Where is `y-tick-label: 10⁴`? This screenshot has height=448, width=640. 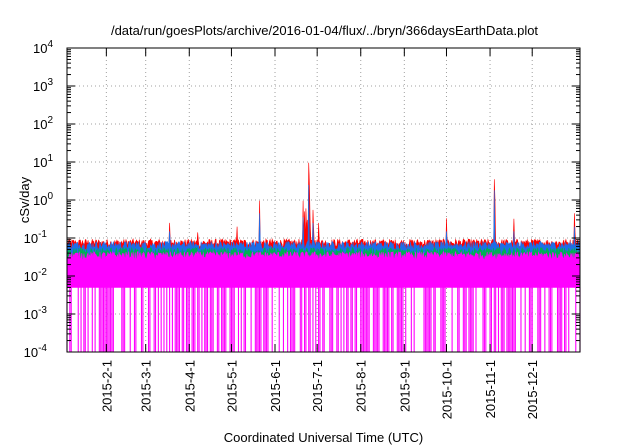
y-tick-label: 10⁴ is located at coordinates (43, 47).